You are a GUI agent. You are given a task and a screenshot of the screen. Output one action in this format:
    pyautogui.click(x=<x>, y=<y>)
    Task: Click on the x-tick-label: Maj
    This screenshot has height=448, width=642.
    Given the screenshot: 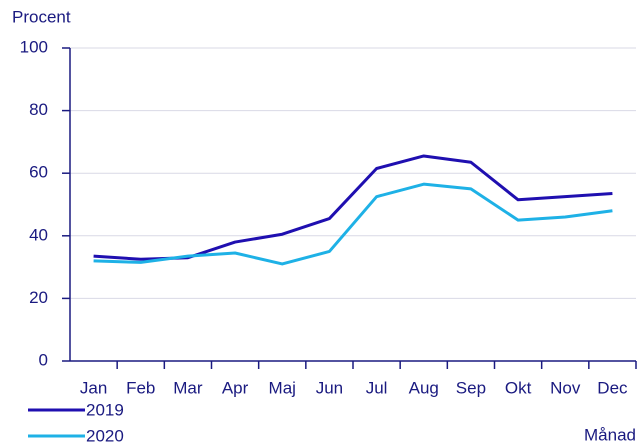 What is the action you would take?
    pyautogui.click(x=282, y=387)
    